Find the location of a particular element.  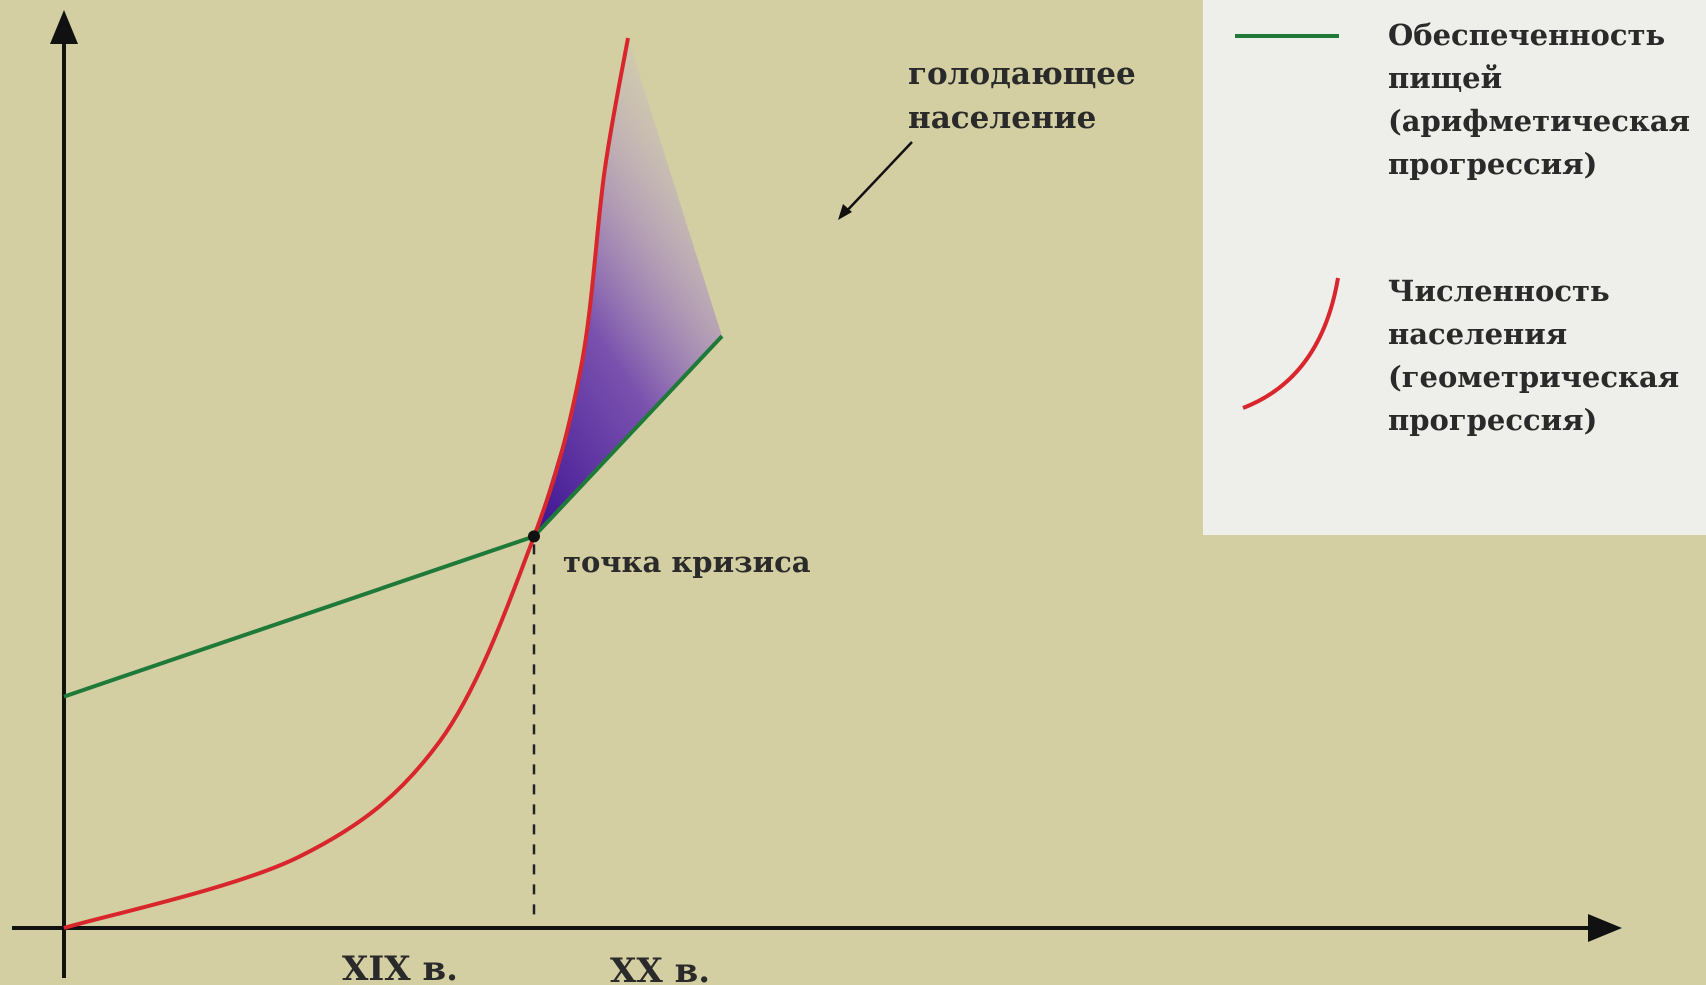

x-tick-xx: XX в. is located at coordinates (660, 968).